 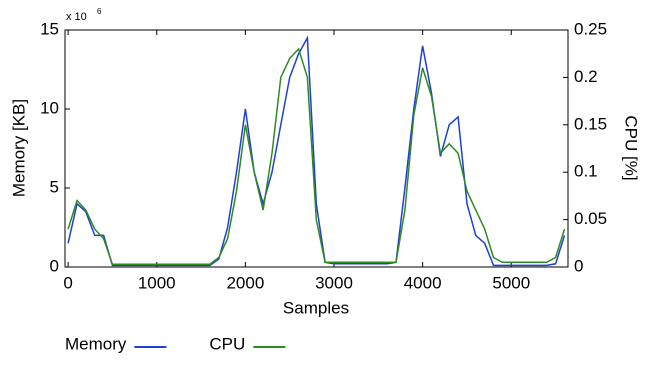 What do you see at coordinates (67, 282) in the screenshot?
I see `x-tick-label: 0` at bounding box center [67, 282].